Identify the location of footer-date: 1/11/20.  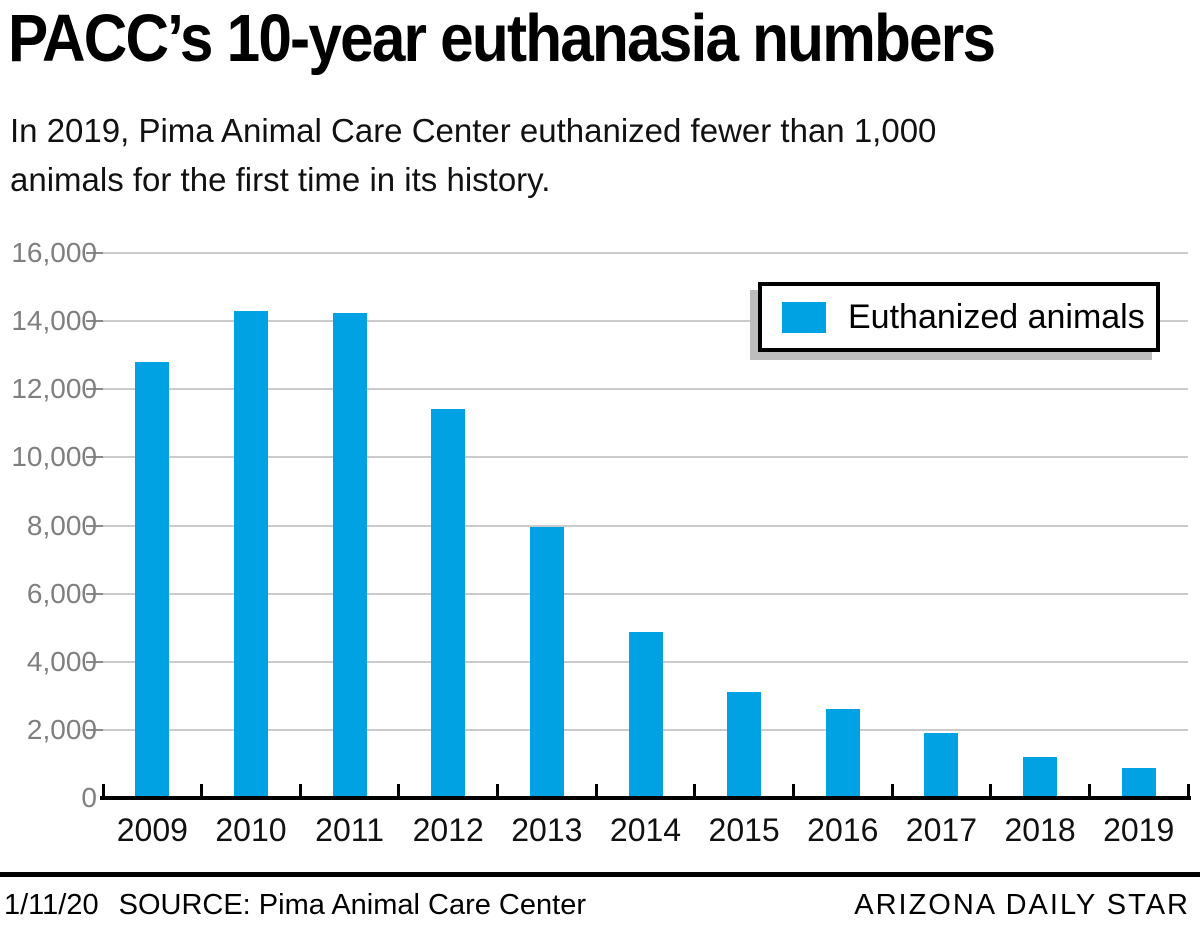
(51, 905).